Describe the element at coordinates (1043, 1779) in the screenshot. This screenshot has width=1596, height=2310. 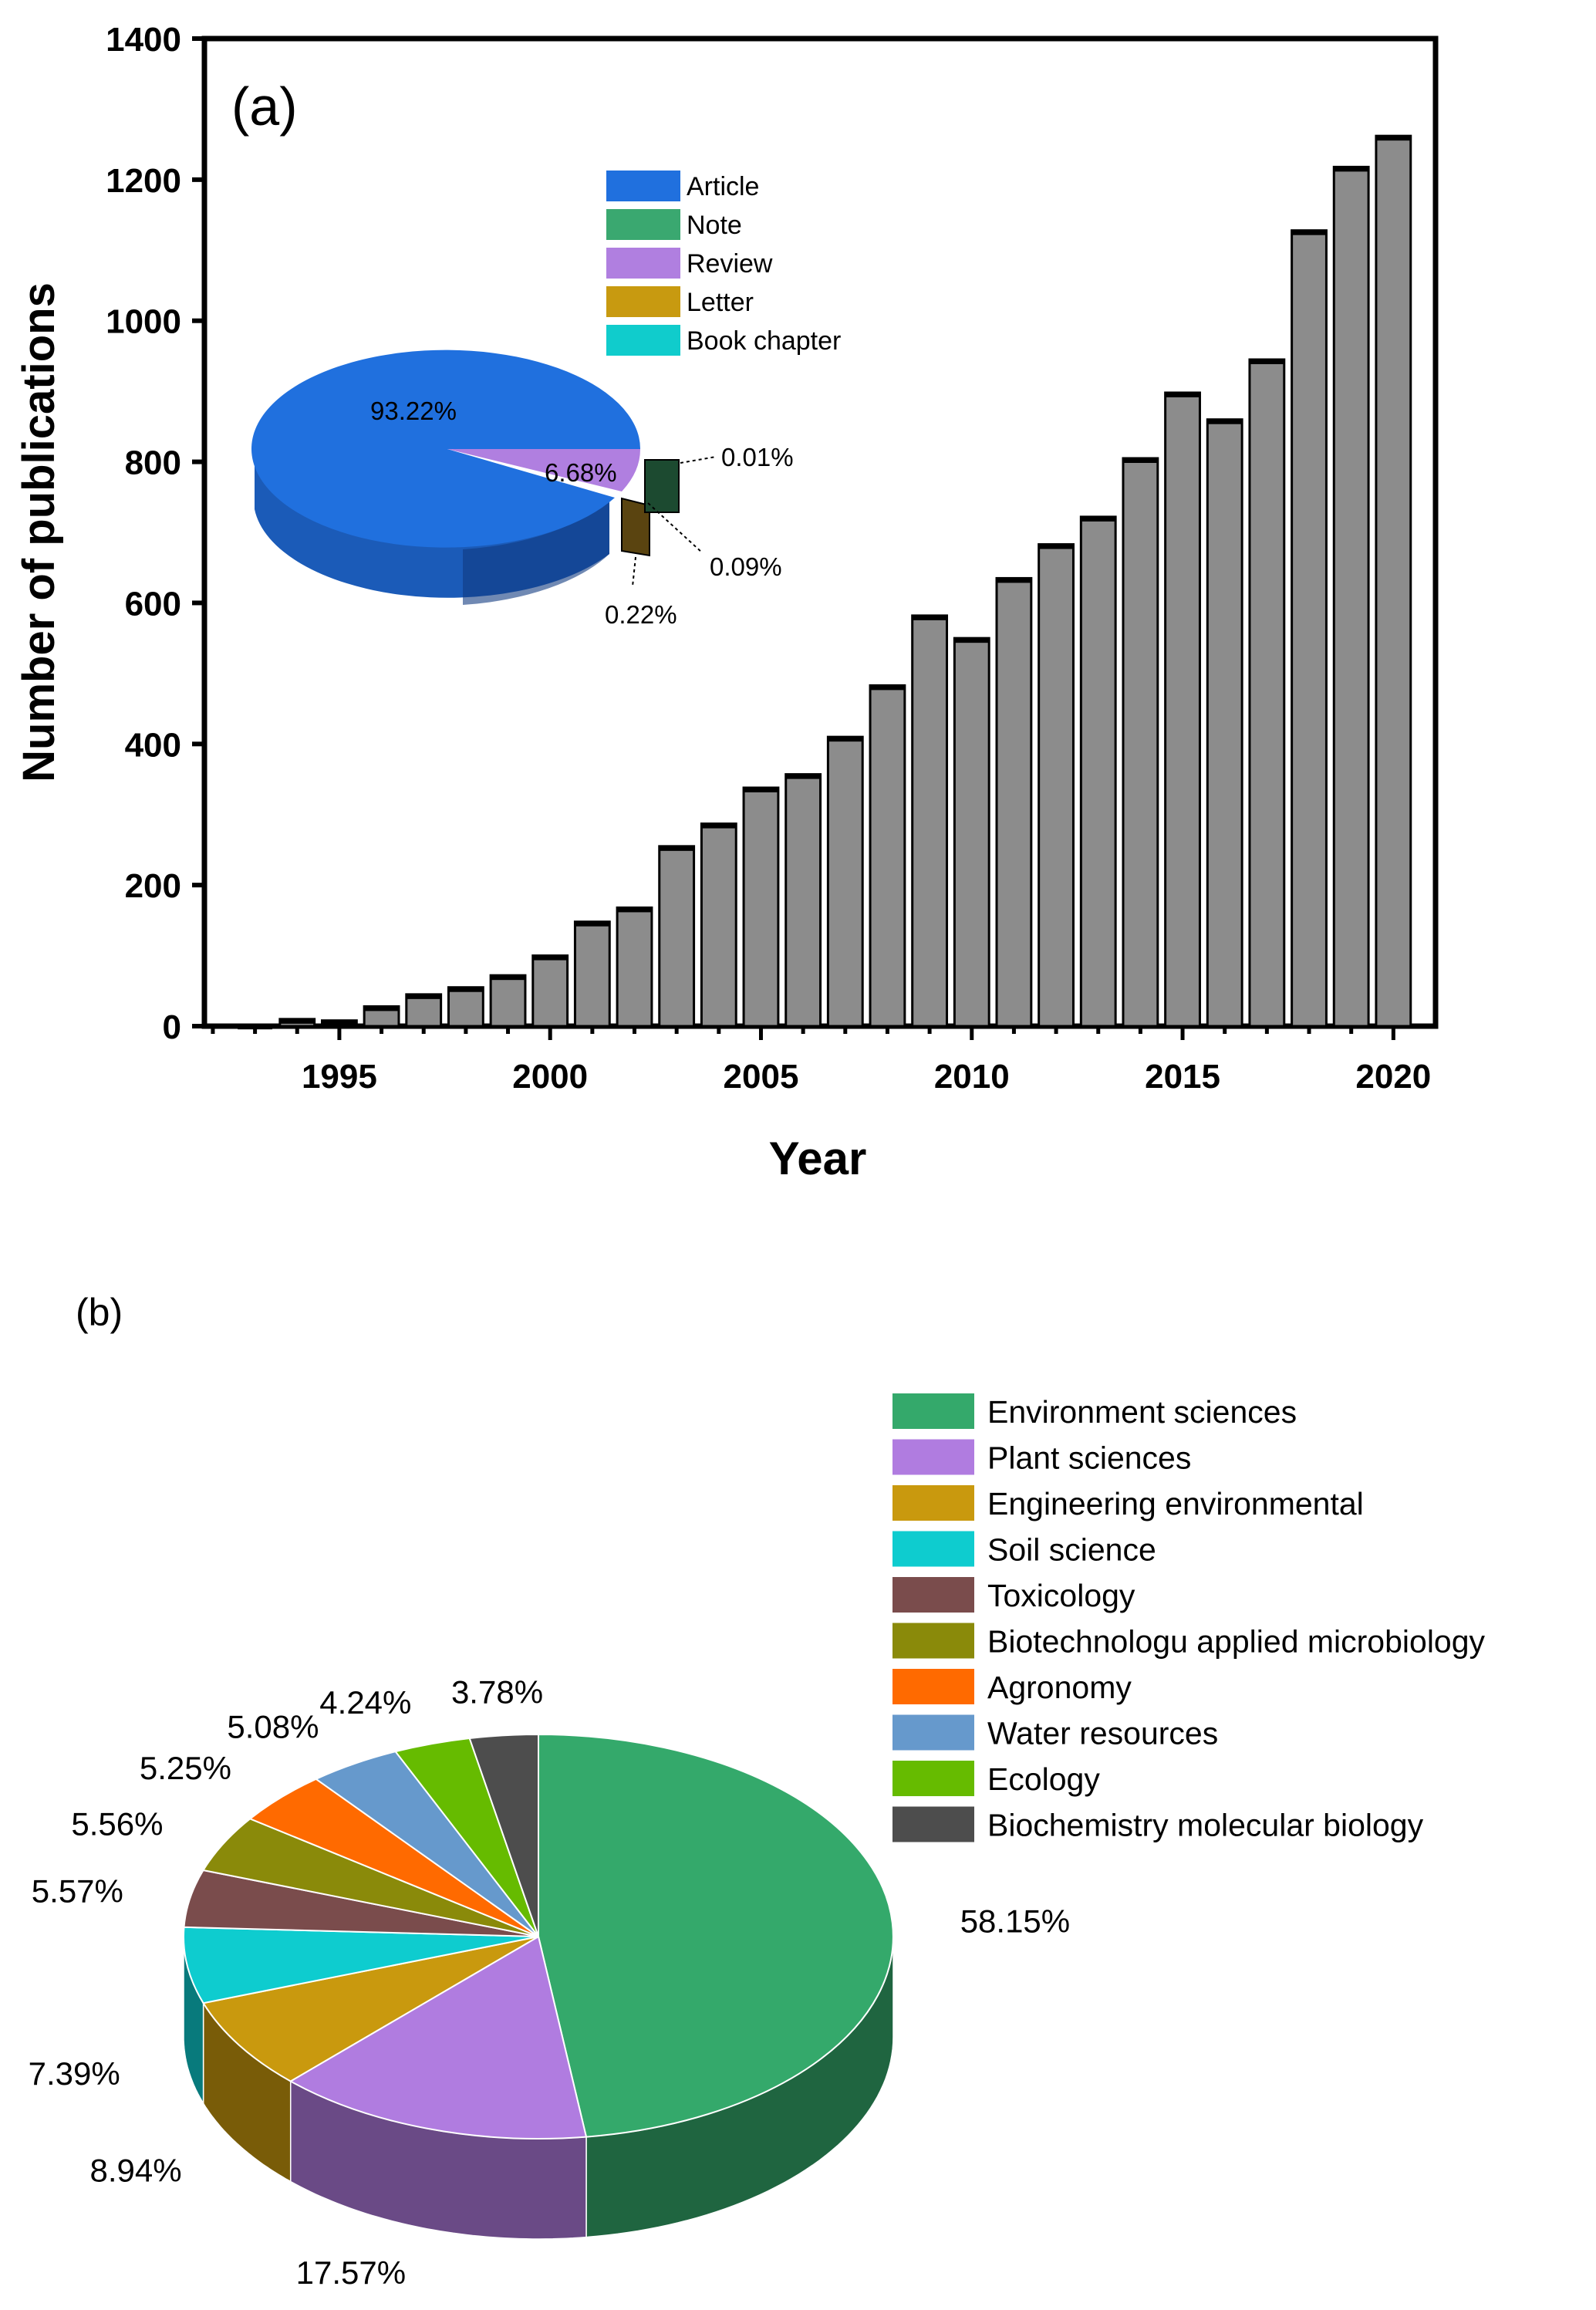
I see `legend-label-ecology: Ecology` at that location.